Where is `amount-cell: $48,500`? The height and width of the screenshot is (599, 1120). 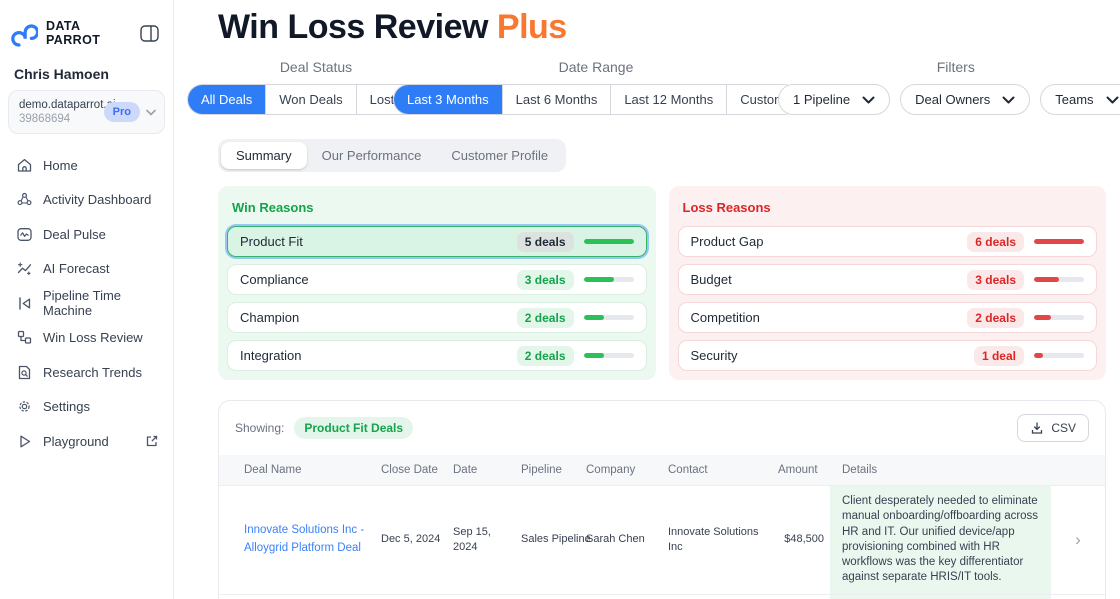 amount-cell: $48,500 is located at coordinates (804, 539).